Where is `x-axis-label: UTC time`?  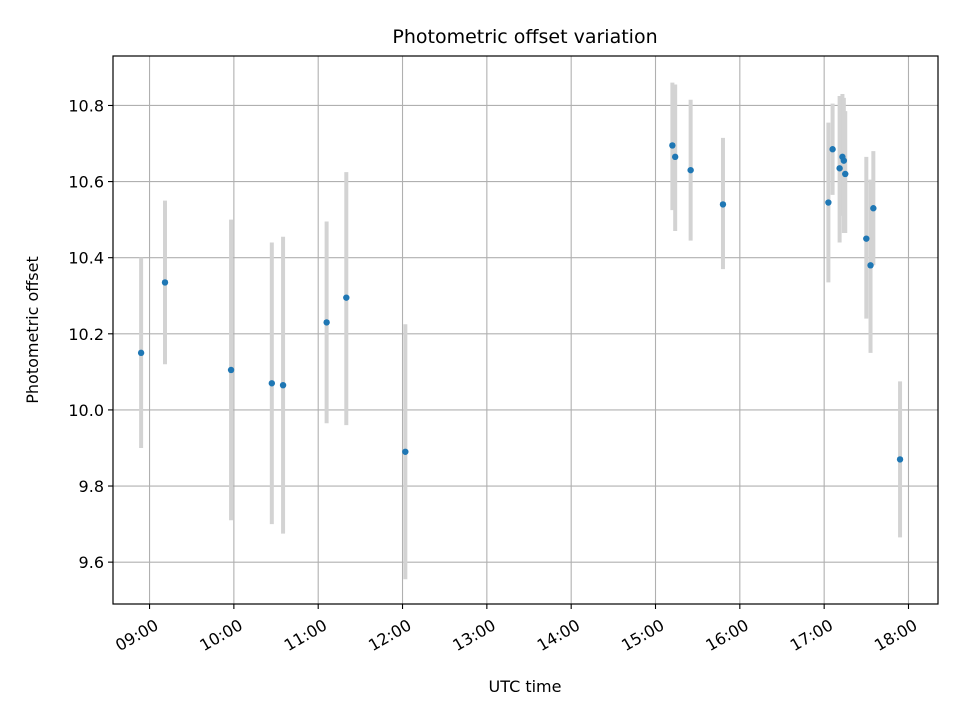 x-axis-label: UTC time is located at coordinates (525, 686).